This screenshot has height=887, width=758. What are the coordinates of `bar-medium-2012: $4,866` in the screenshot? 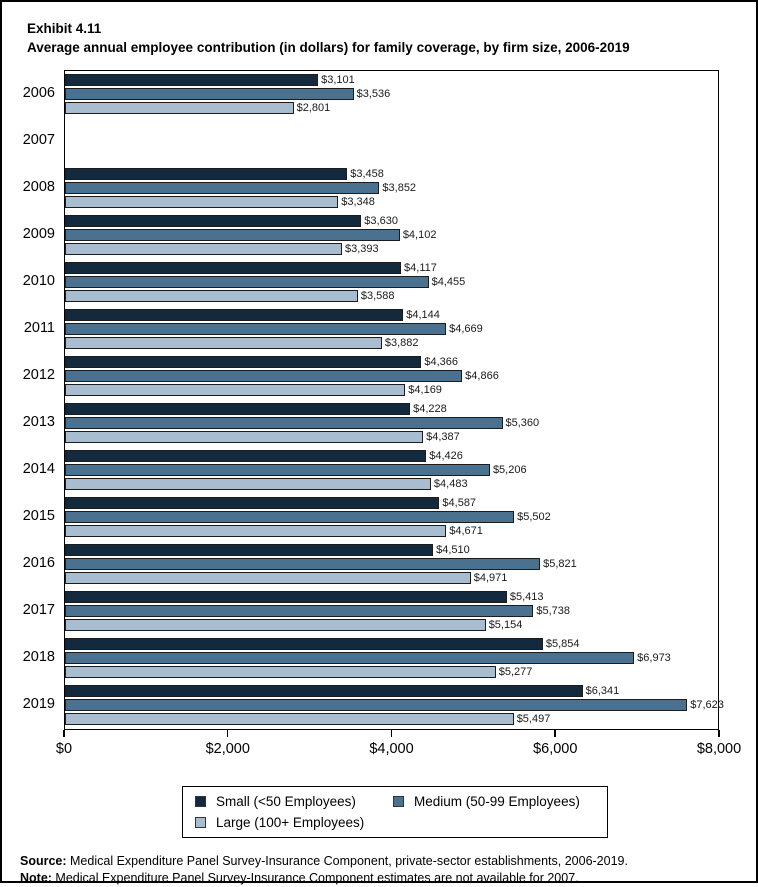 It's located at (282, 376).